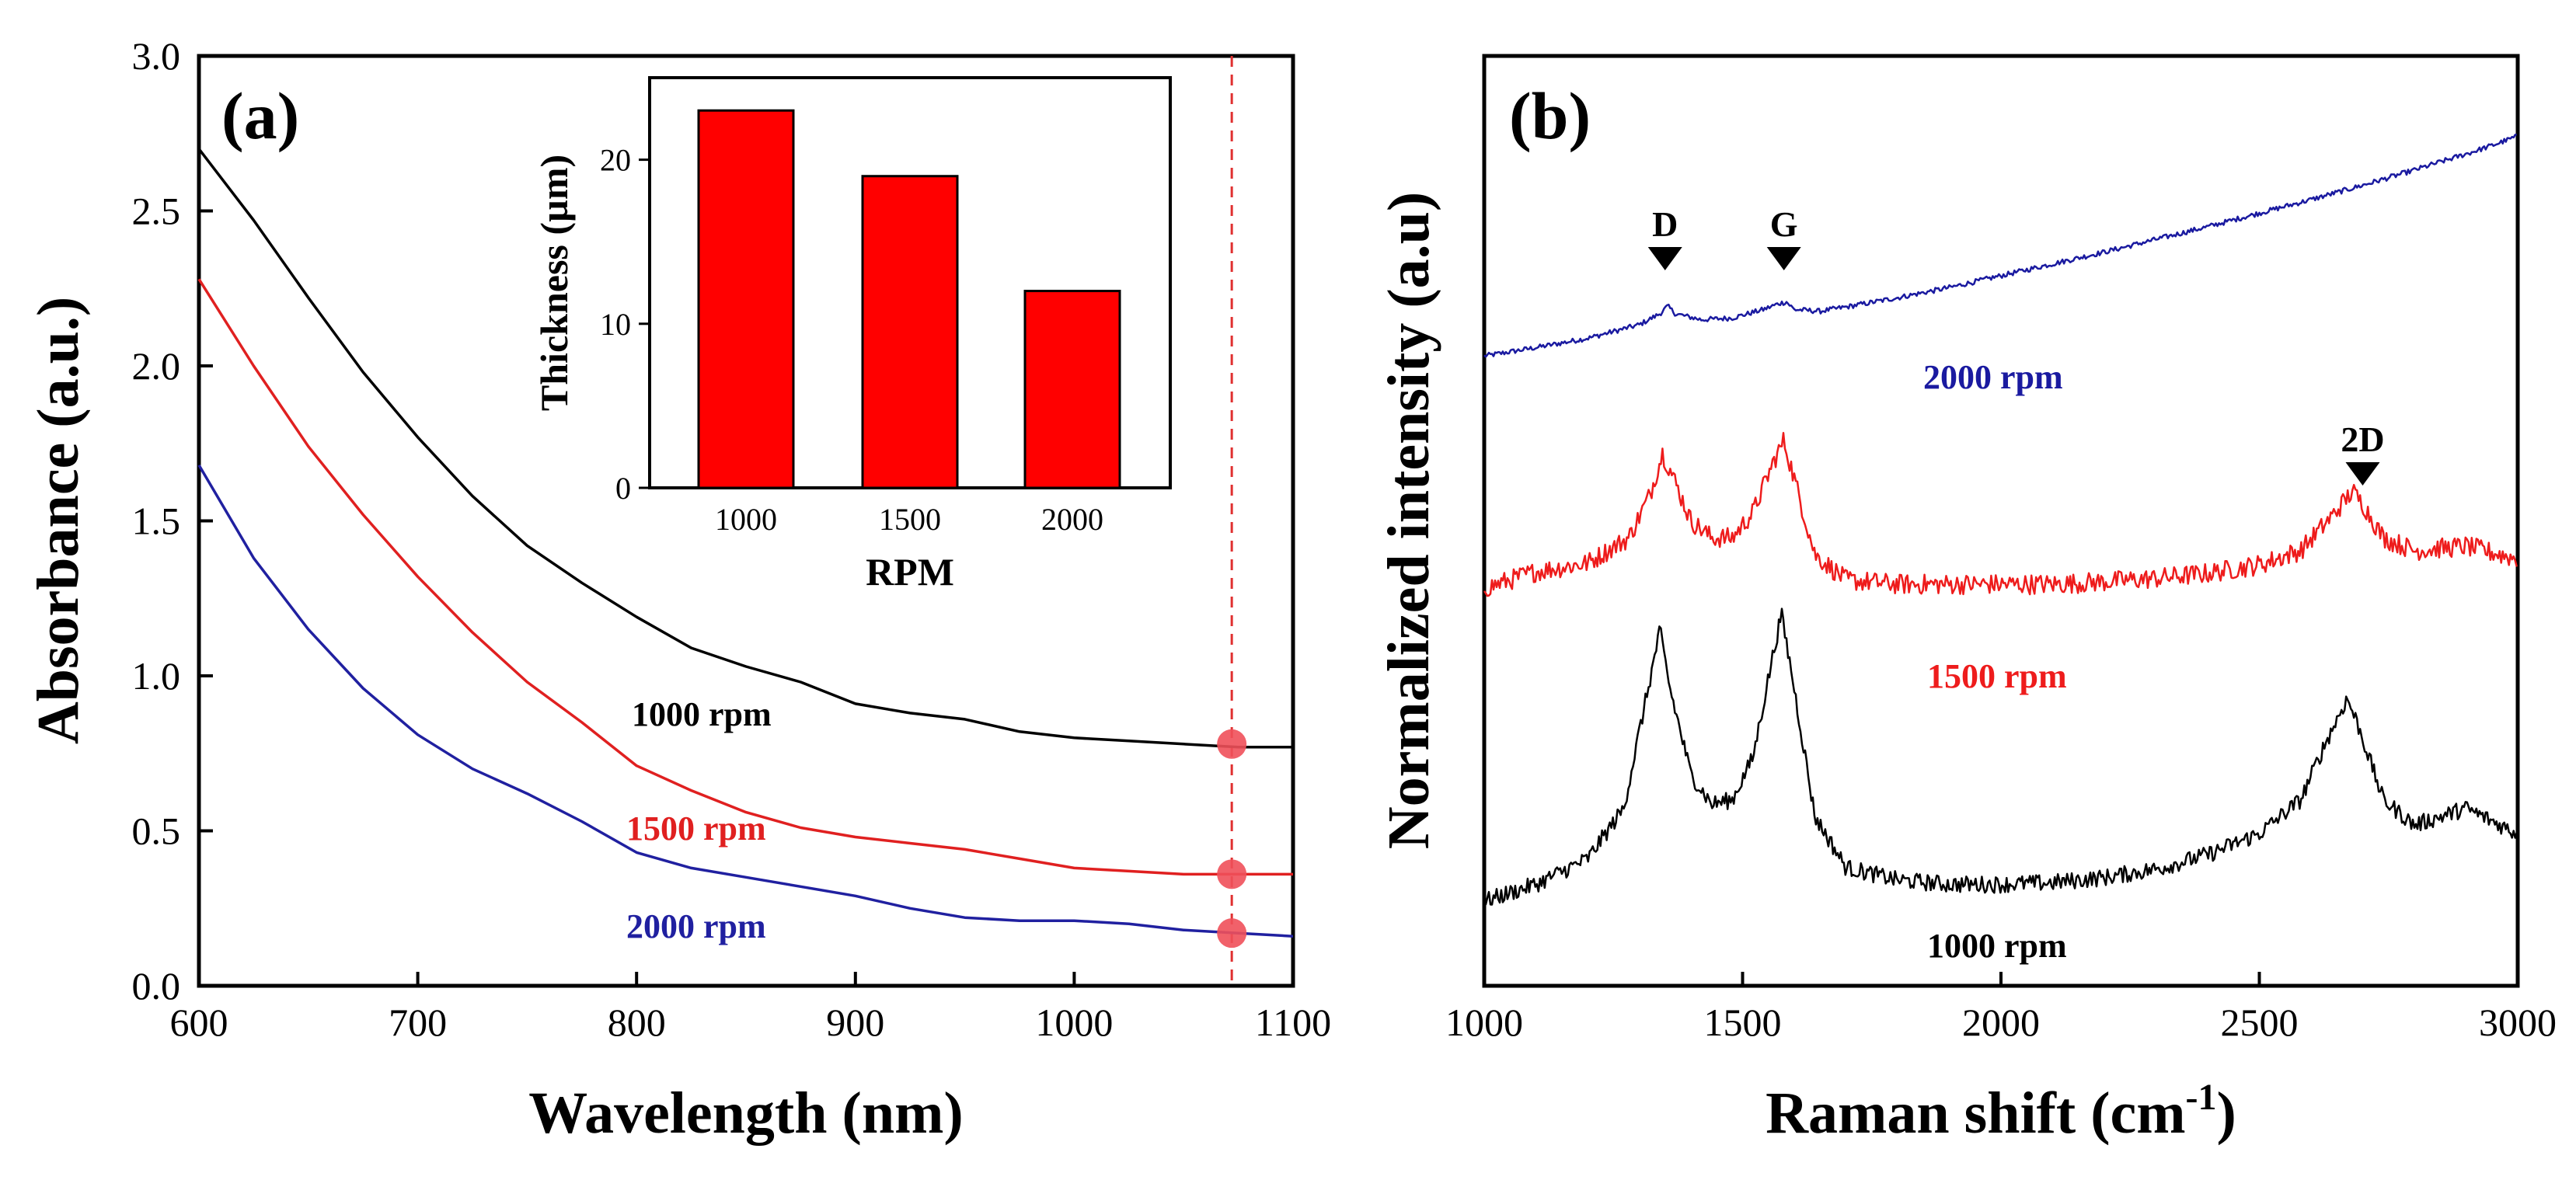  I want to click on panel-b-x-axis-title-main: Raman shift (cm, so click(1976, 1113).